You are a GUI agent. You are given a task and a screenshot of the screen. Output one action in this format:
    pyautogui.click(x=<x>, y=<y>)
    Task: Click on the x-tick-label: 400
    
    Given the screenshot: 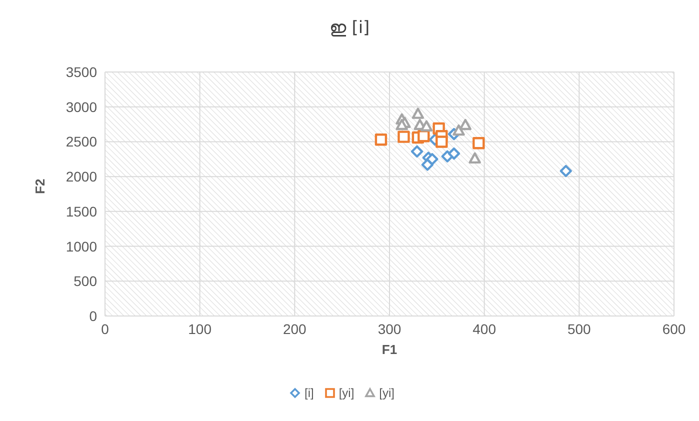 What is the action you would take?
    pyautogui.click(x=484, y=328)
    